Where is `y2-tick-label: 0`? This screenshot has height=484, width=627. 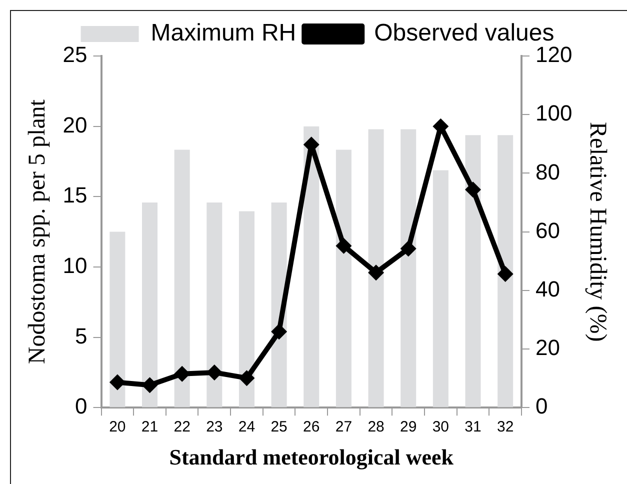 y2-tick-label: 0 is located at coordinates (541, 406).